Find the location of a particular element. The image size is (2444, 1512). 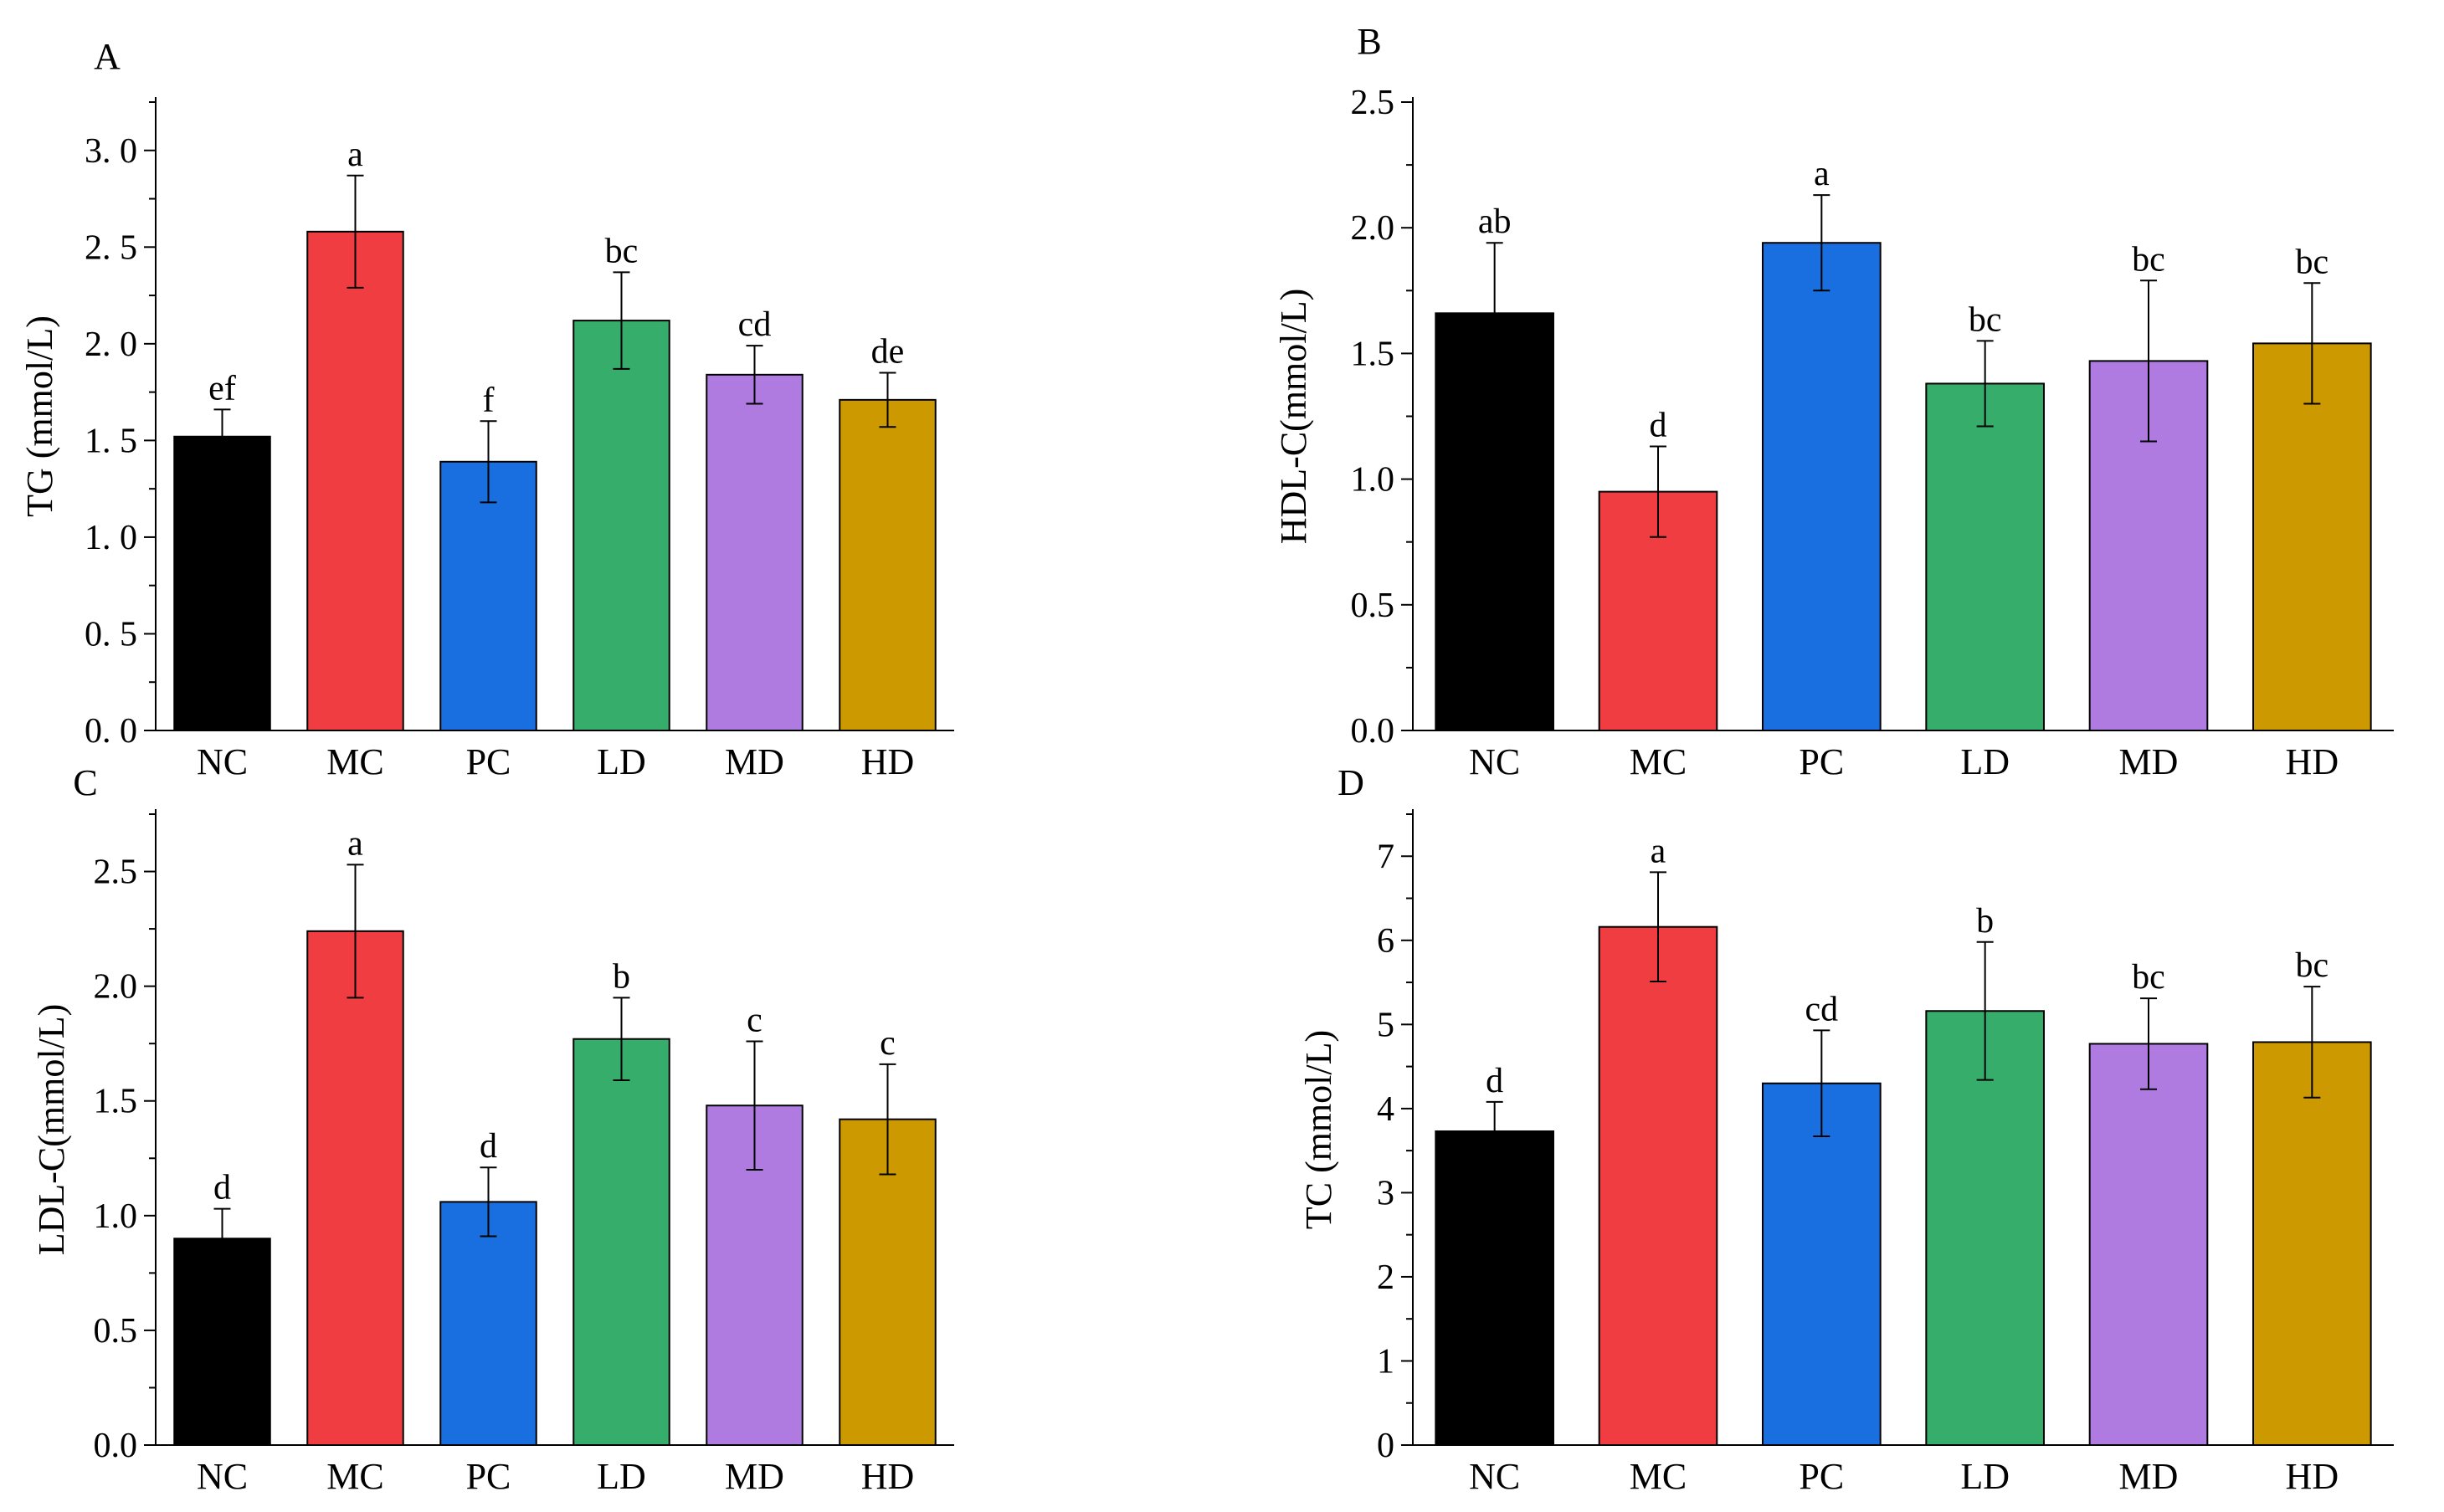

y-axis-title-a: TG (mmol/L) is located at coordinates (39, 416).